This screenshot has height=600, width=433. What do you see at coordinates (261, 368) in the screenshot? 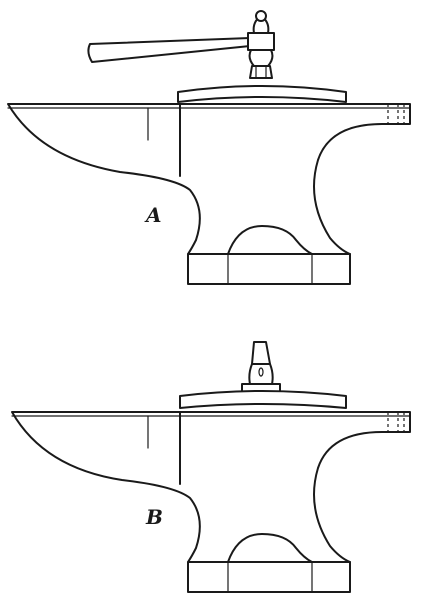
I see `fuller-tool-icon` at bounding box center [261, 368].